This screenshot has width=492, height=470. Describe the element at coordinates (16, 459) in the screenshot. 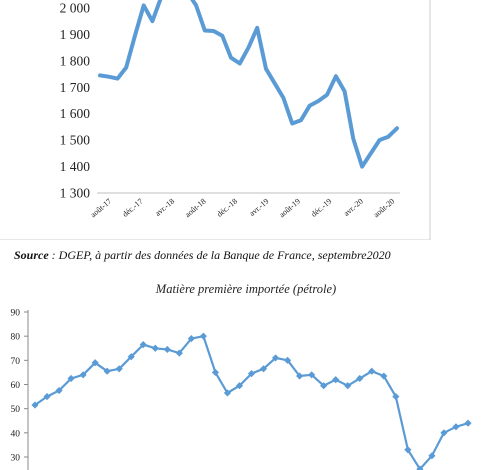

I see `chart-2-y-tick-label: 30` at that location.